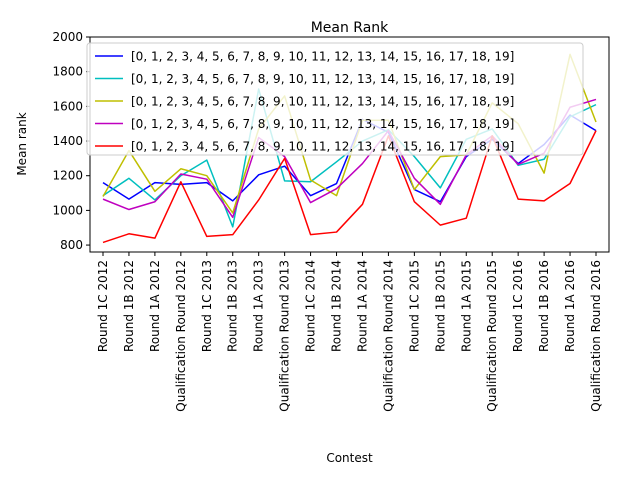  What do you see at coordinates (518, 306) in the screenshot?
I see `x-tick-label: Round 1C 2016` at bounding box center [518, 306].